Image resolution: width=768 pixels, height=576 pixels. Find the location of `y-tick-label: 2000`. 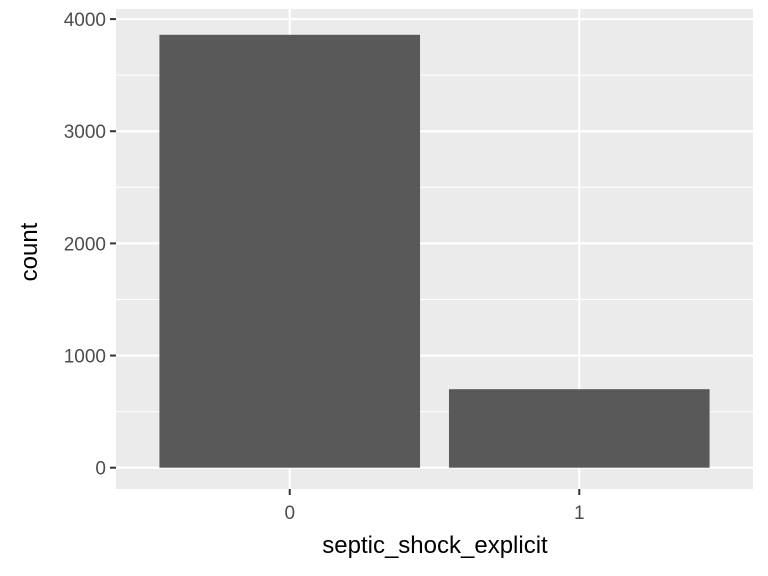

y-tick-label: 2000 is located at coordinates (85, 244).